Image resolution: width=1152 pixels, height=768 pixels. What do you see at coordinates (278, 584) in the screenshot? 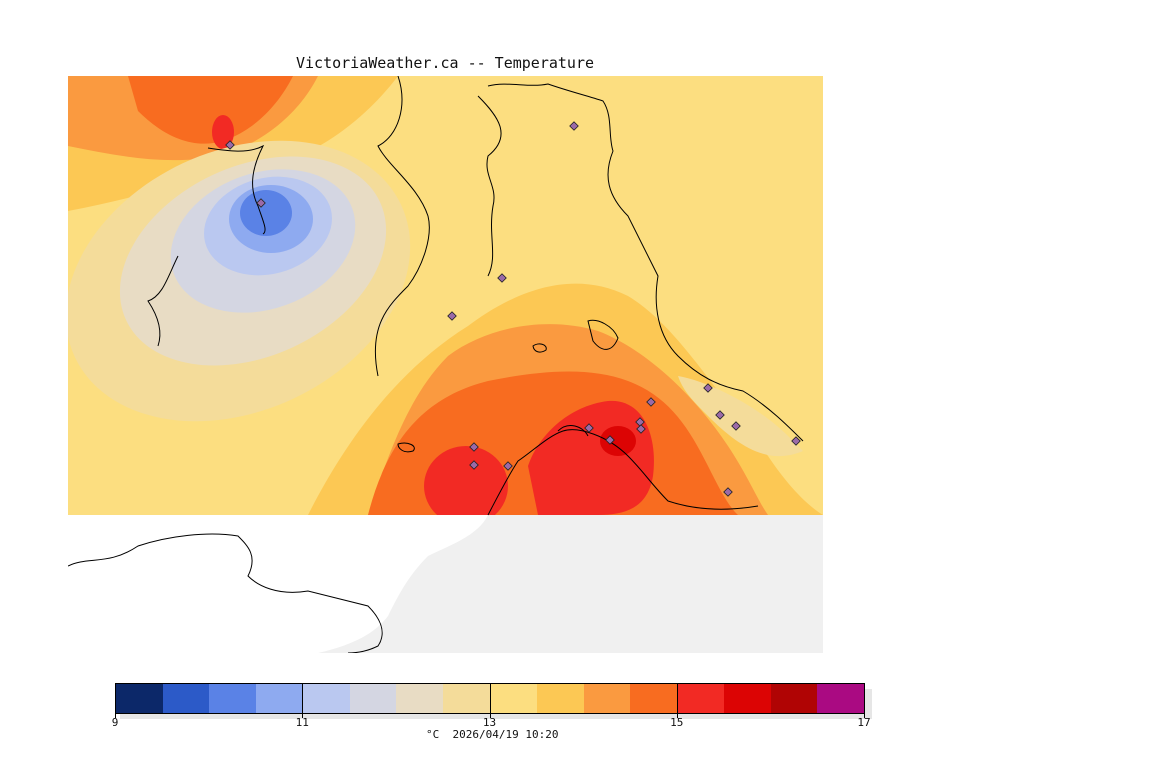
I see `no-data-land` at bounding box center [278, 584].